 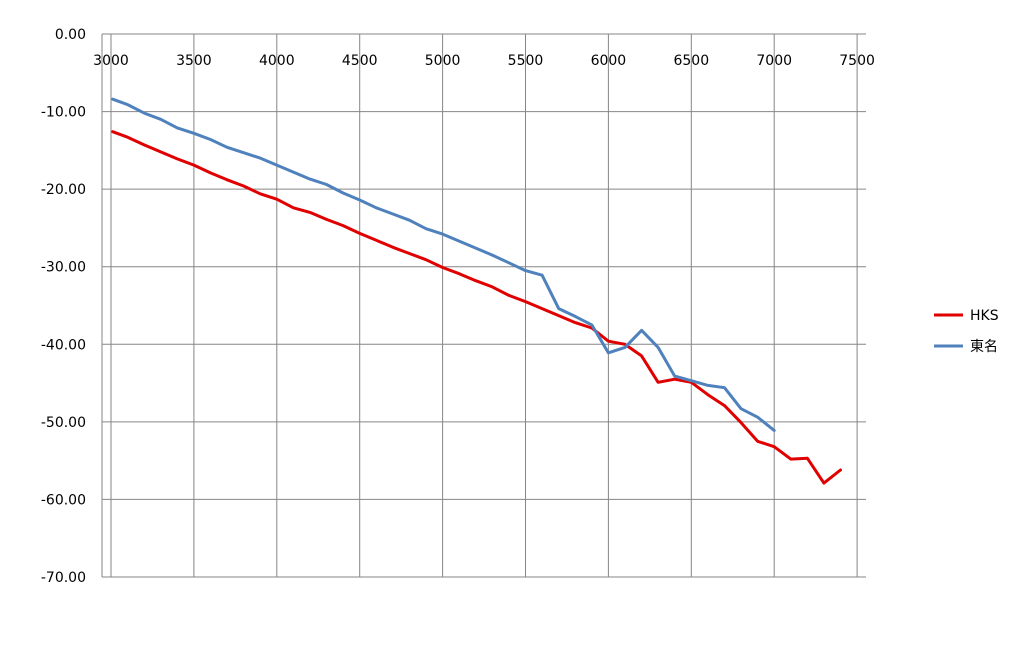 What do you see at coordinates (63, 423) in the screenshot?
I see `y-tick-label: -50.00` at bounding box center [63, 423].